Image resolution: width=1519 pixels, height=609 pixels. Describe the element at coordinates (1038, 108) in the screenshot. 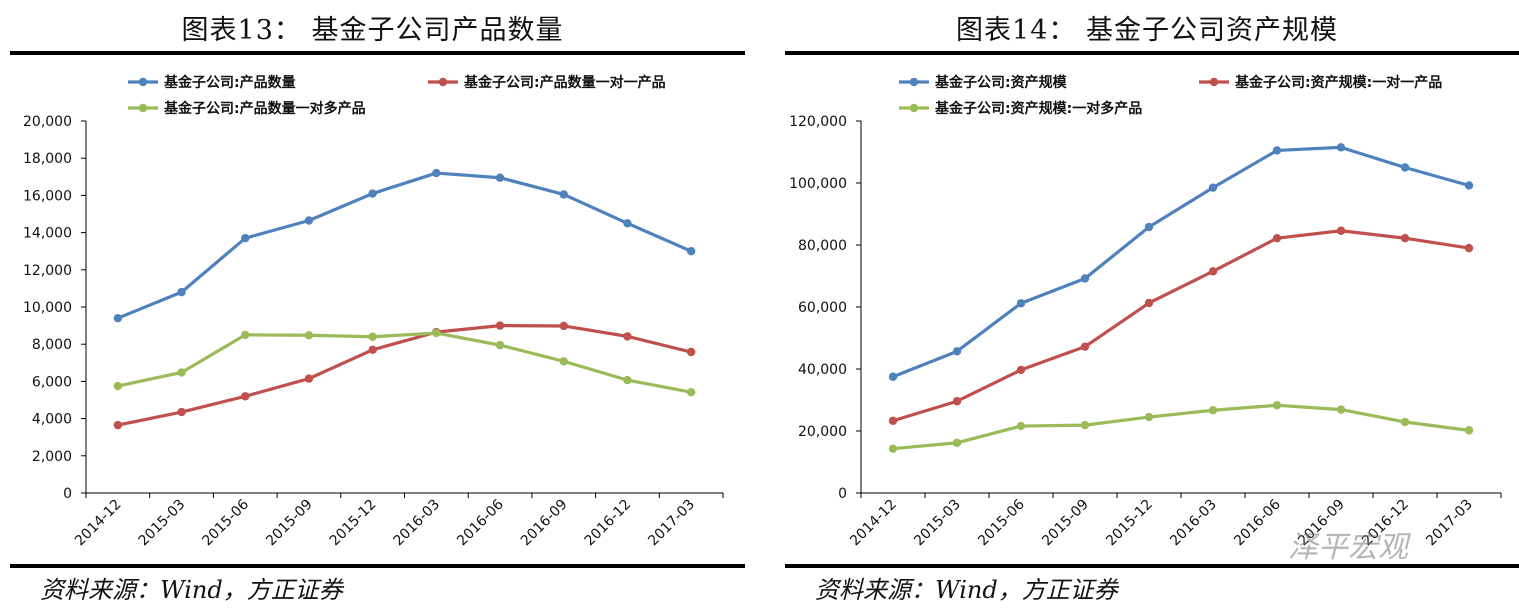

I see `legend-label: 基金子公司:资产规模:一对多产品` at that location.